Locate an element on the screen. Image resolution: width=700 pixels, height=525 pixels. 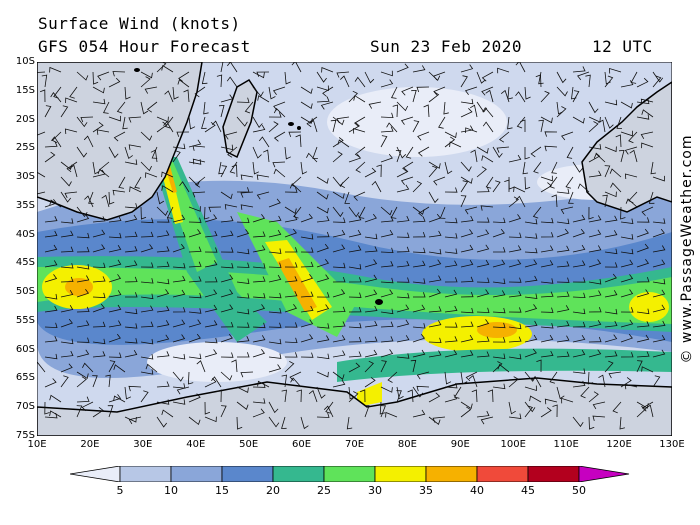
latitude-label: 15S is located at coordinates (25, 90).